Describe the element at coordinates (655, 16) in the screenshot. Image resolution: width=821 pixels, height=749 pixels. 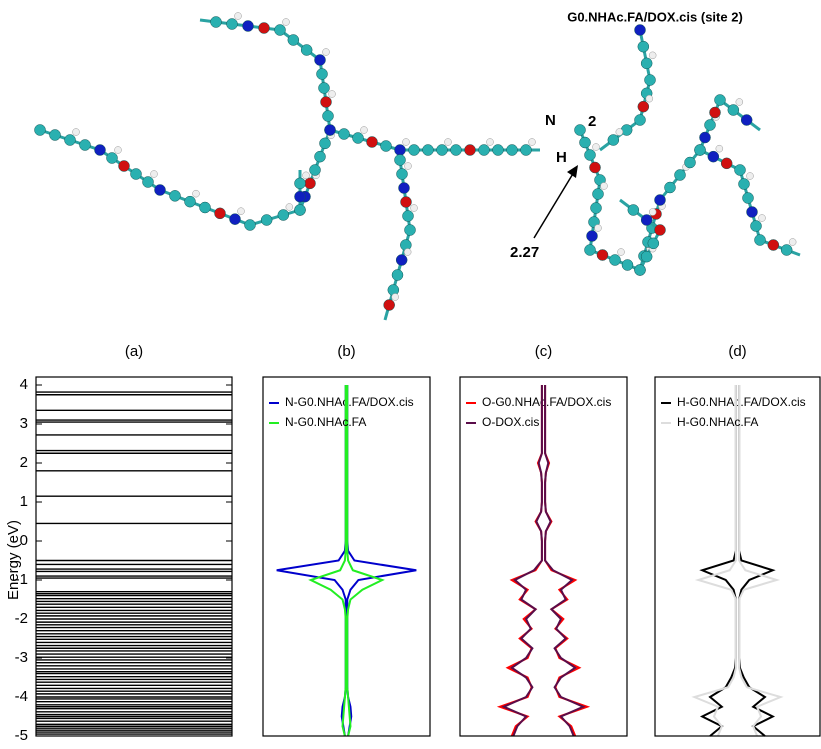
I see `molecule-title: G0.NHAc.FA/DOX.cis (site 2)` at that location.